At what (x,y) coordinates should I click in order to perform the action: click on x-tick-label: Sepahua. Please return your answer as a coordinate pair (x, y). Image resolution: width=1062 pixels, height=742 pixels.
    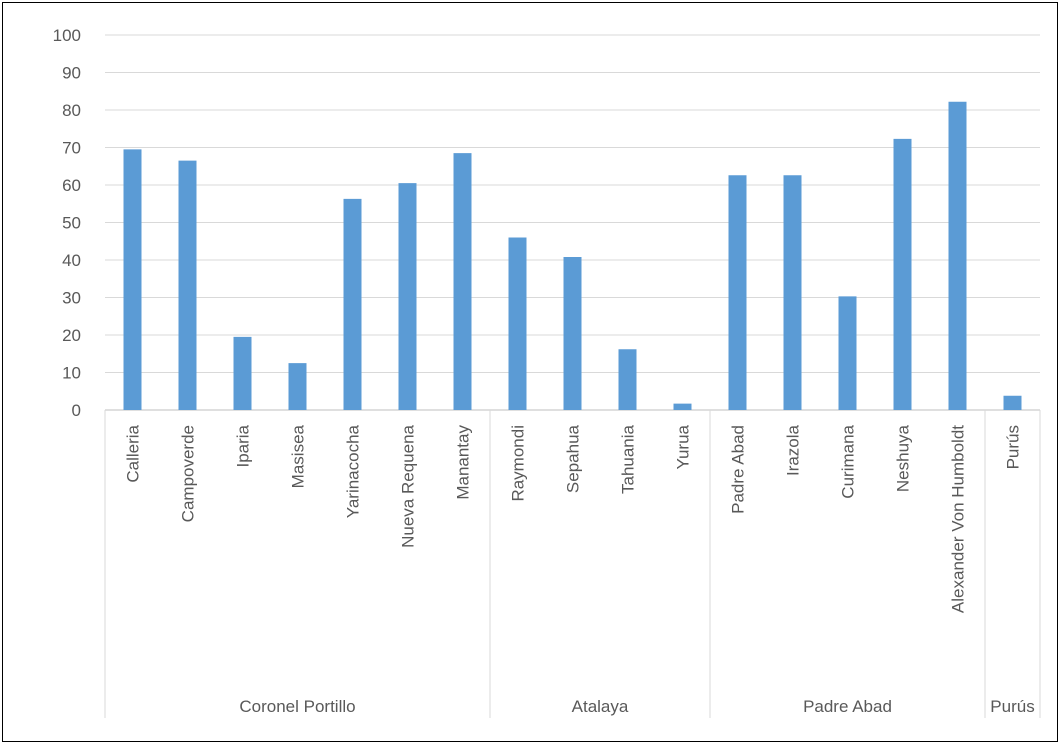
    Looking at the image, I should click on (573, 458).